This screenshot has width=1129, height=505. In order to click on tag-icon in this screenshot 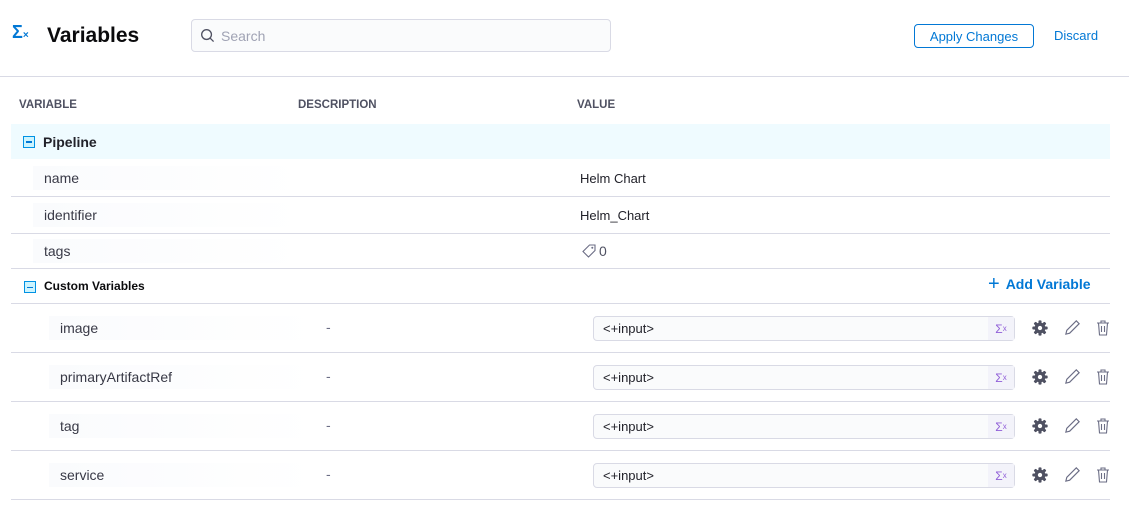, I will do `click(589, 251)`.